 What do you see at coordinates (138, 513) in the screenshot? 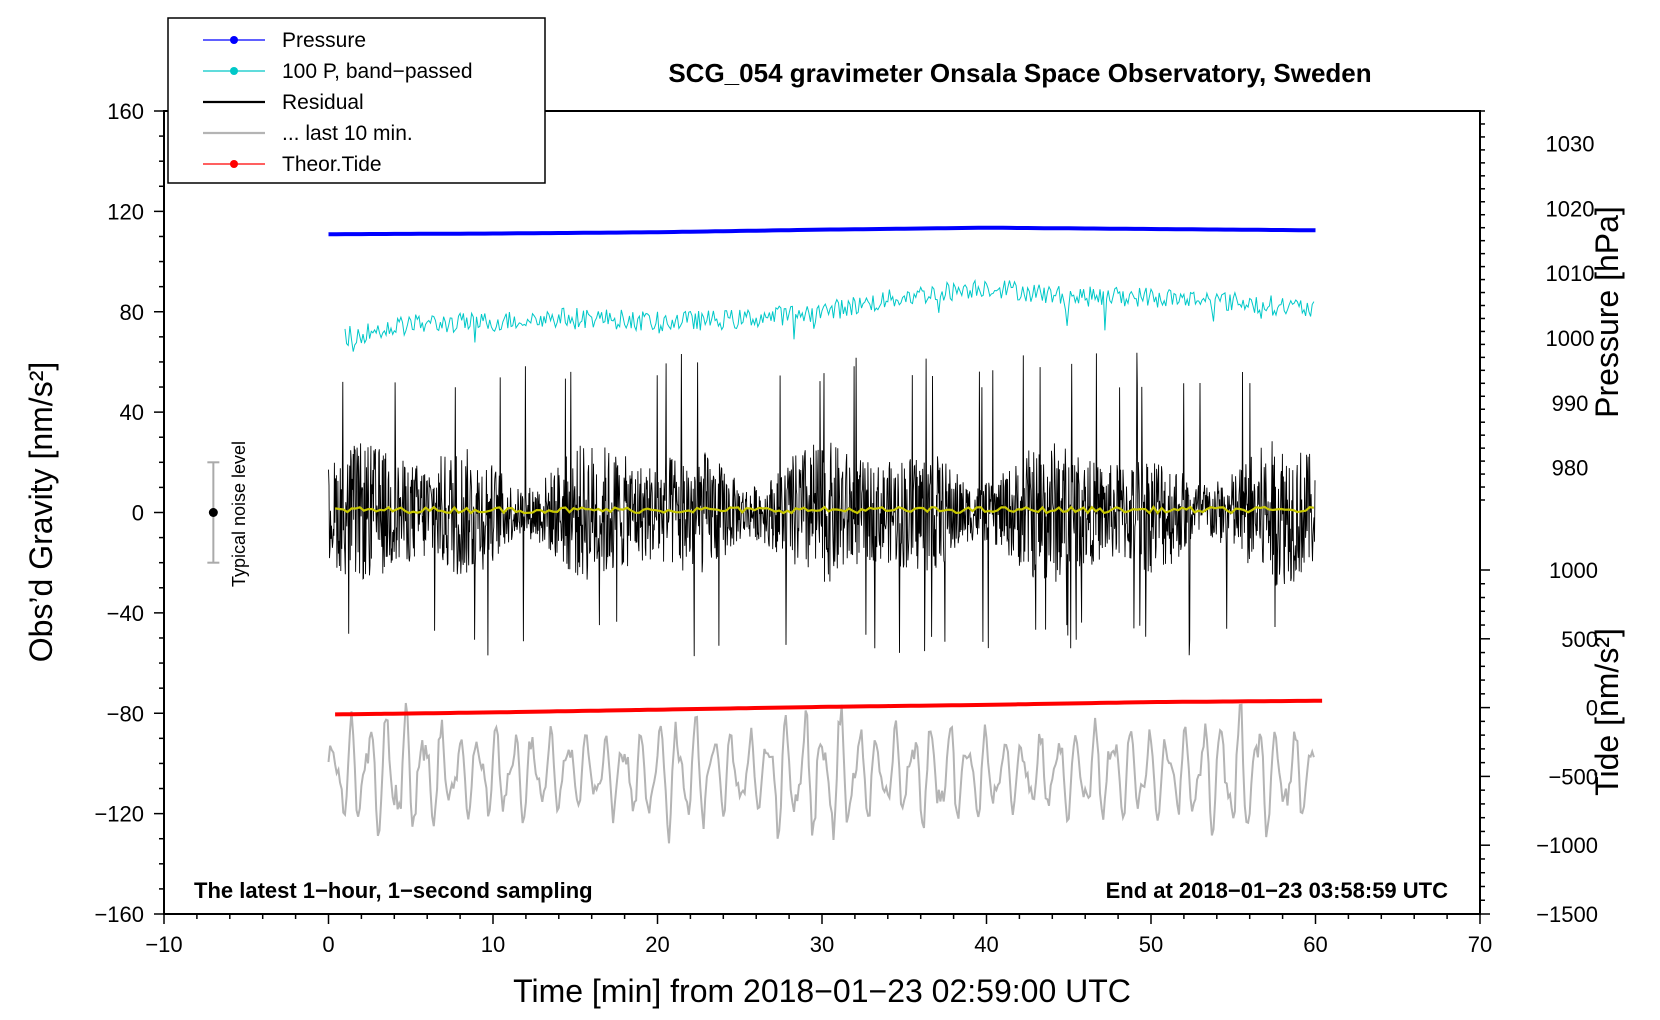
I see `y-tick-label: 0` at bounding box center [138, 513].